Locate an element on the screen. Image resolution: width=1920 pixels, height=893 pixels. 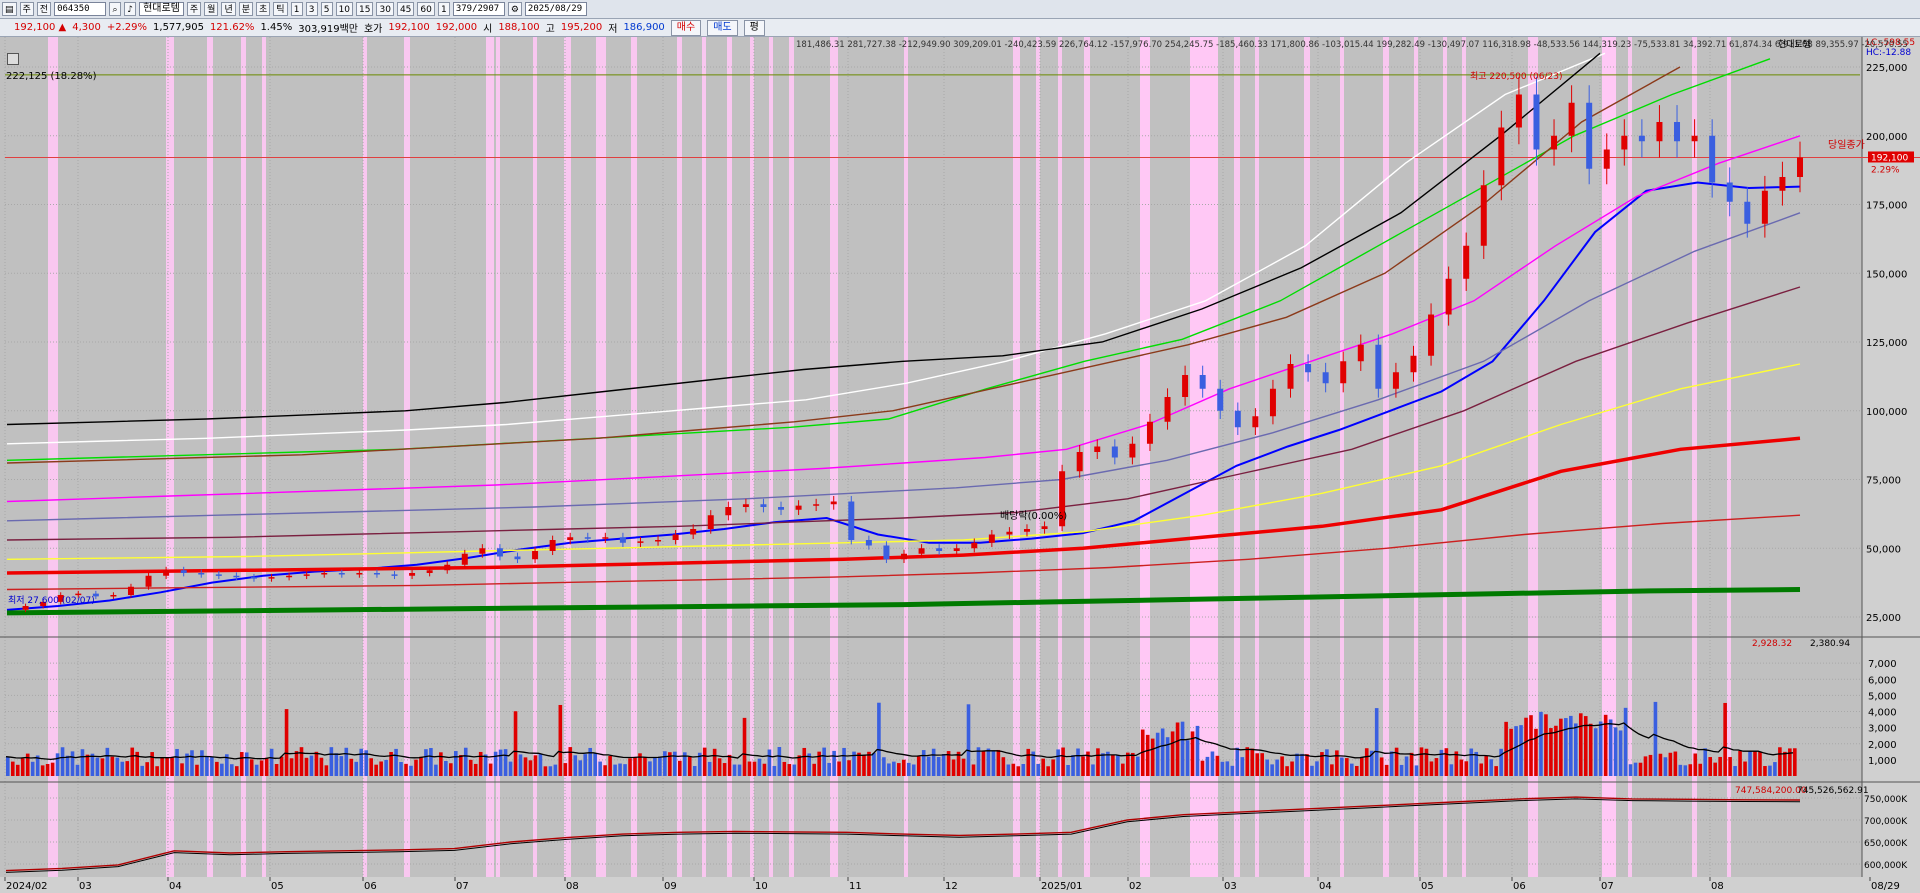
sound-icon: ♪ is located at coordinates (130, 9).